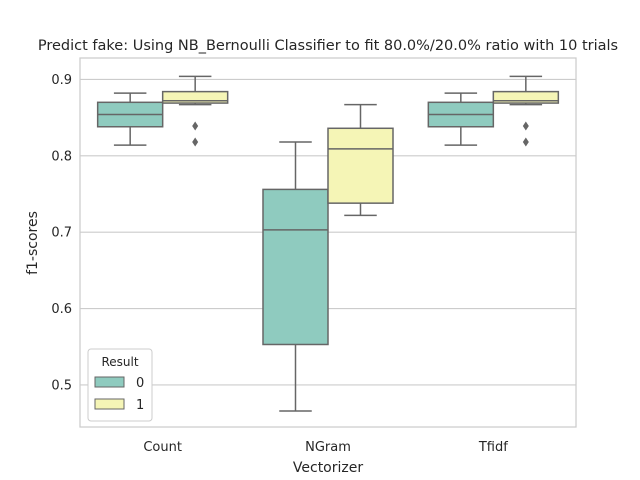 The width and height of the screenshot is (640, 480). I want to click on x-axis-label: Vectorizer, so click(328, 468).